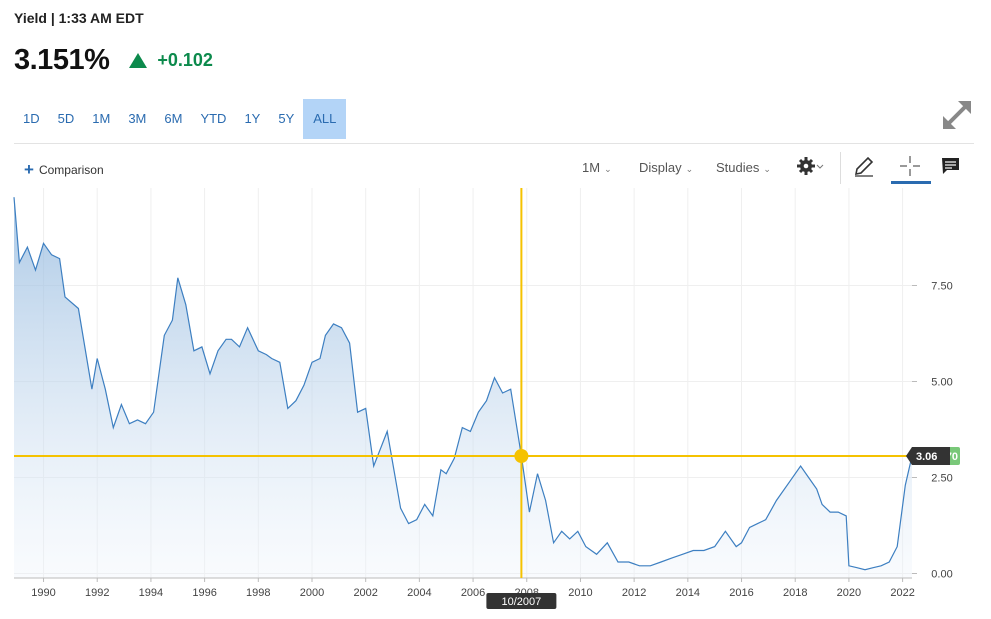  Describe the element at coordinates (840, 168) in the screenshot. I see `toolbar-separator` at that location.